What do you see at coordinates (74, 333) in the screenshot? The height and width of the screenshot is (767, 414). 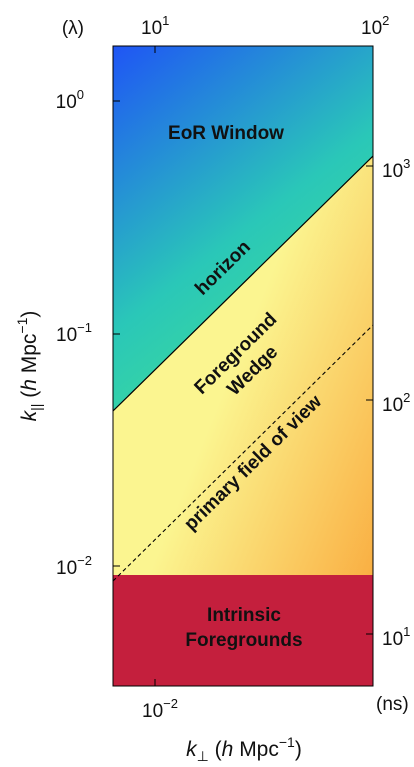 I see `y-tick-label: 10⁻¹` at bounding box center [74, 333].